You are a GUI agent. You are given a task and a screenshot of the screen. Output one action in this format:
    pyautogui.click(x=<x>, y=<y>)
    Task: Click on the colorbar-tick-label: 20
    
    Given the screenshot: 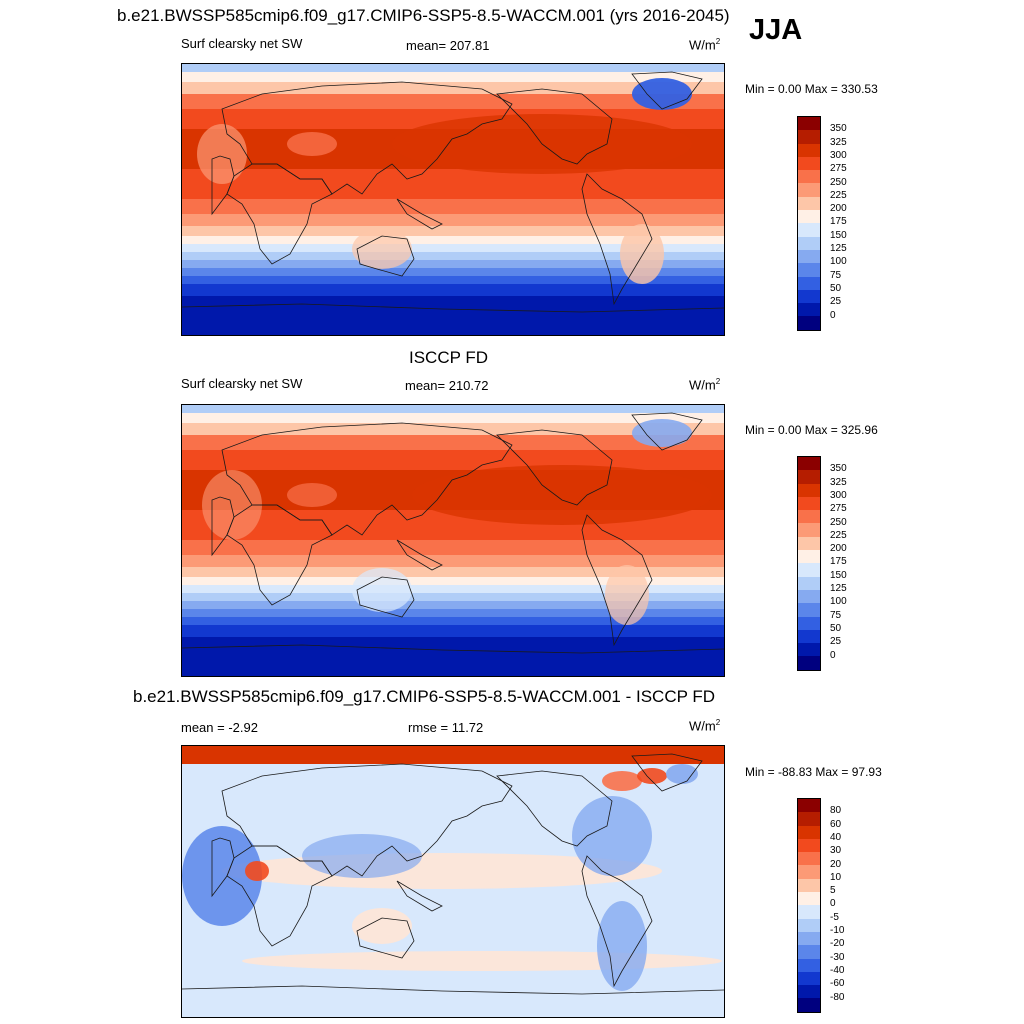 What is the action you would take?
    pyautogui.click(x=836, y=864)
    